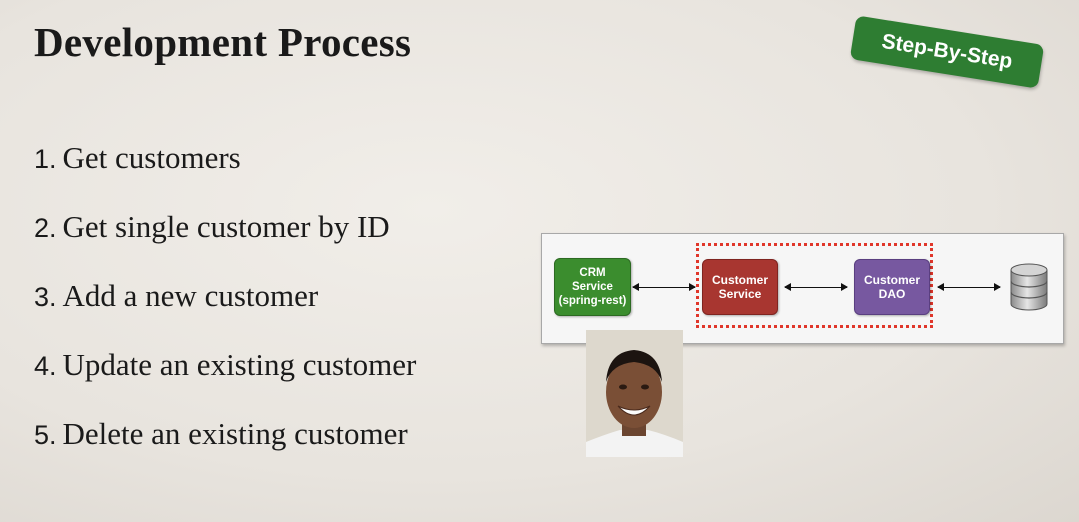 This screenshot has height=522, width=1079. I want to click on arrow-dao-database, so click(969, 287).